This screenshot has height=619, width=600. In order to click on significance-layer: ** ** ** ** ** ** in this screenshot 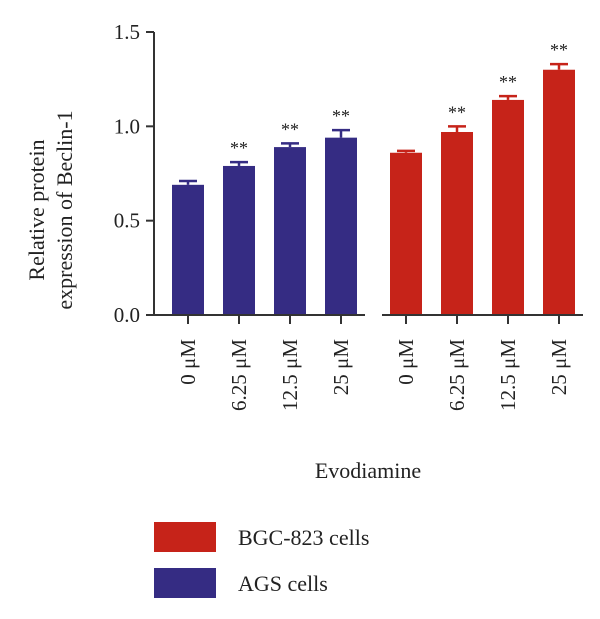, I will do `click(399, 99)`.